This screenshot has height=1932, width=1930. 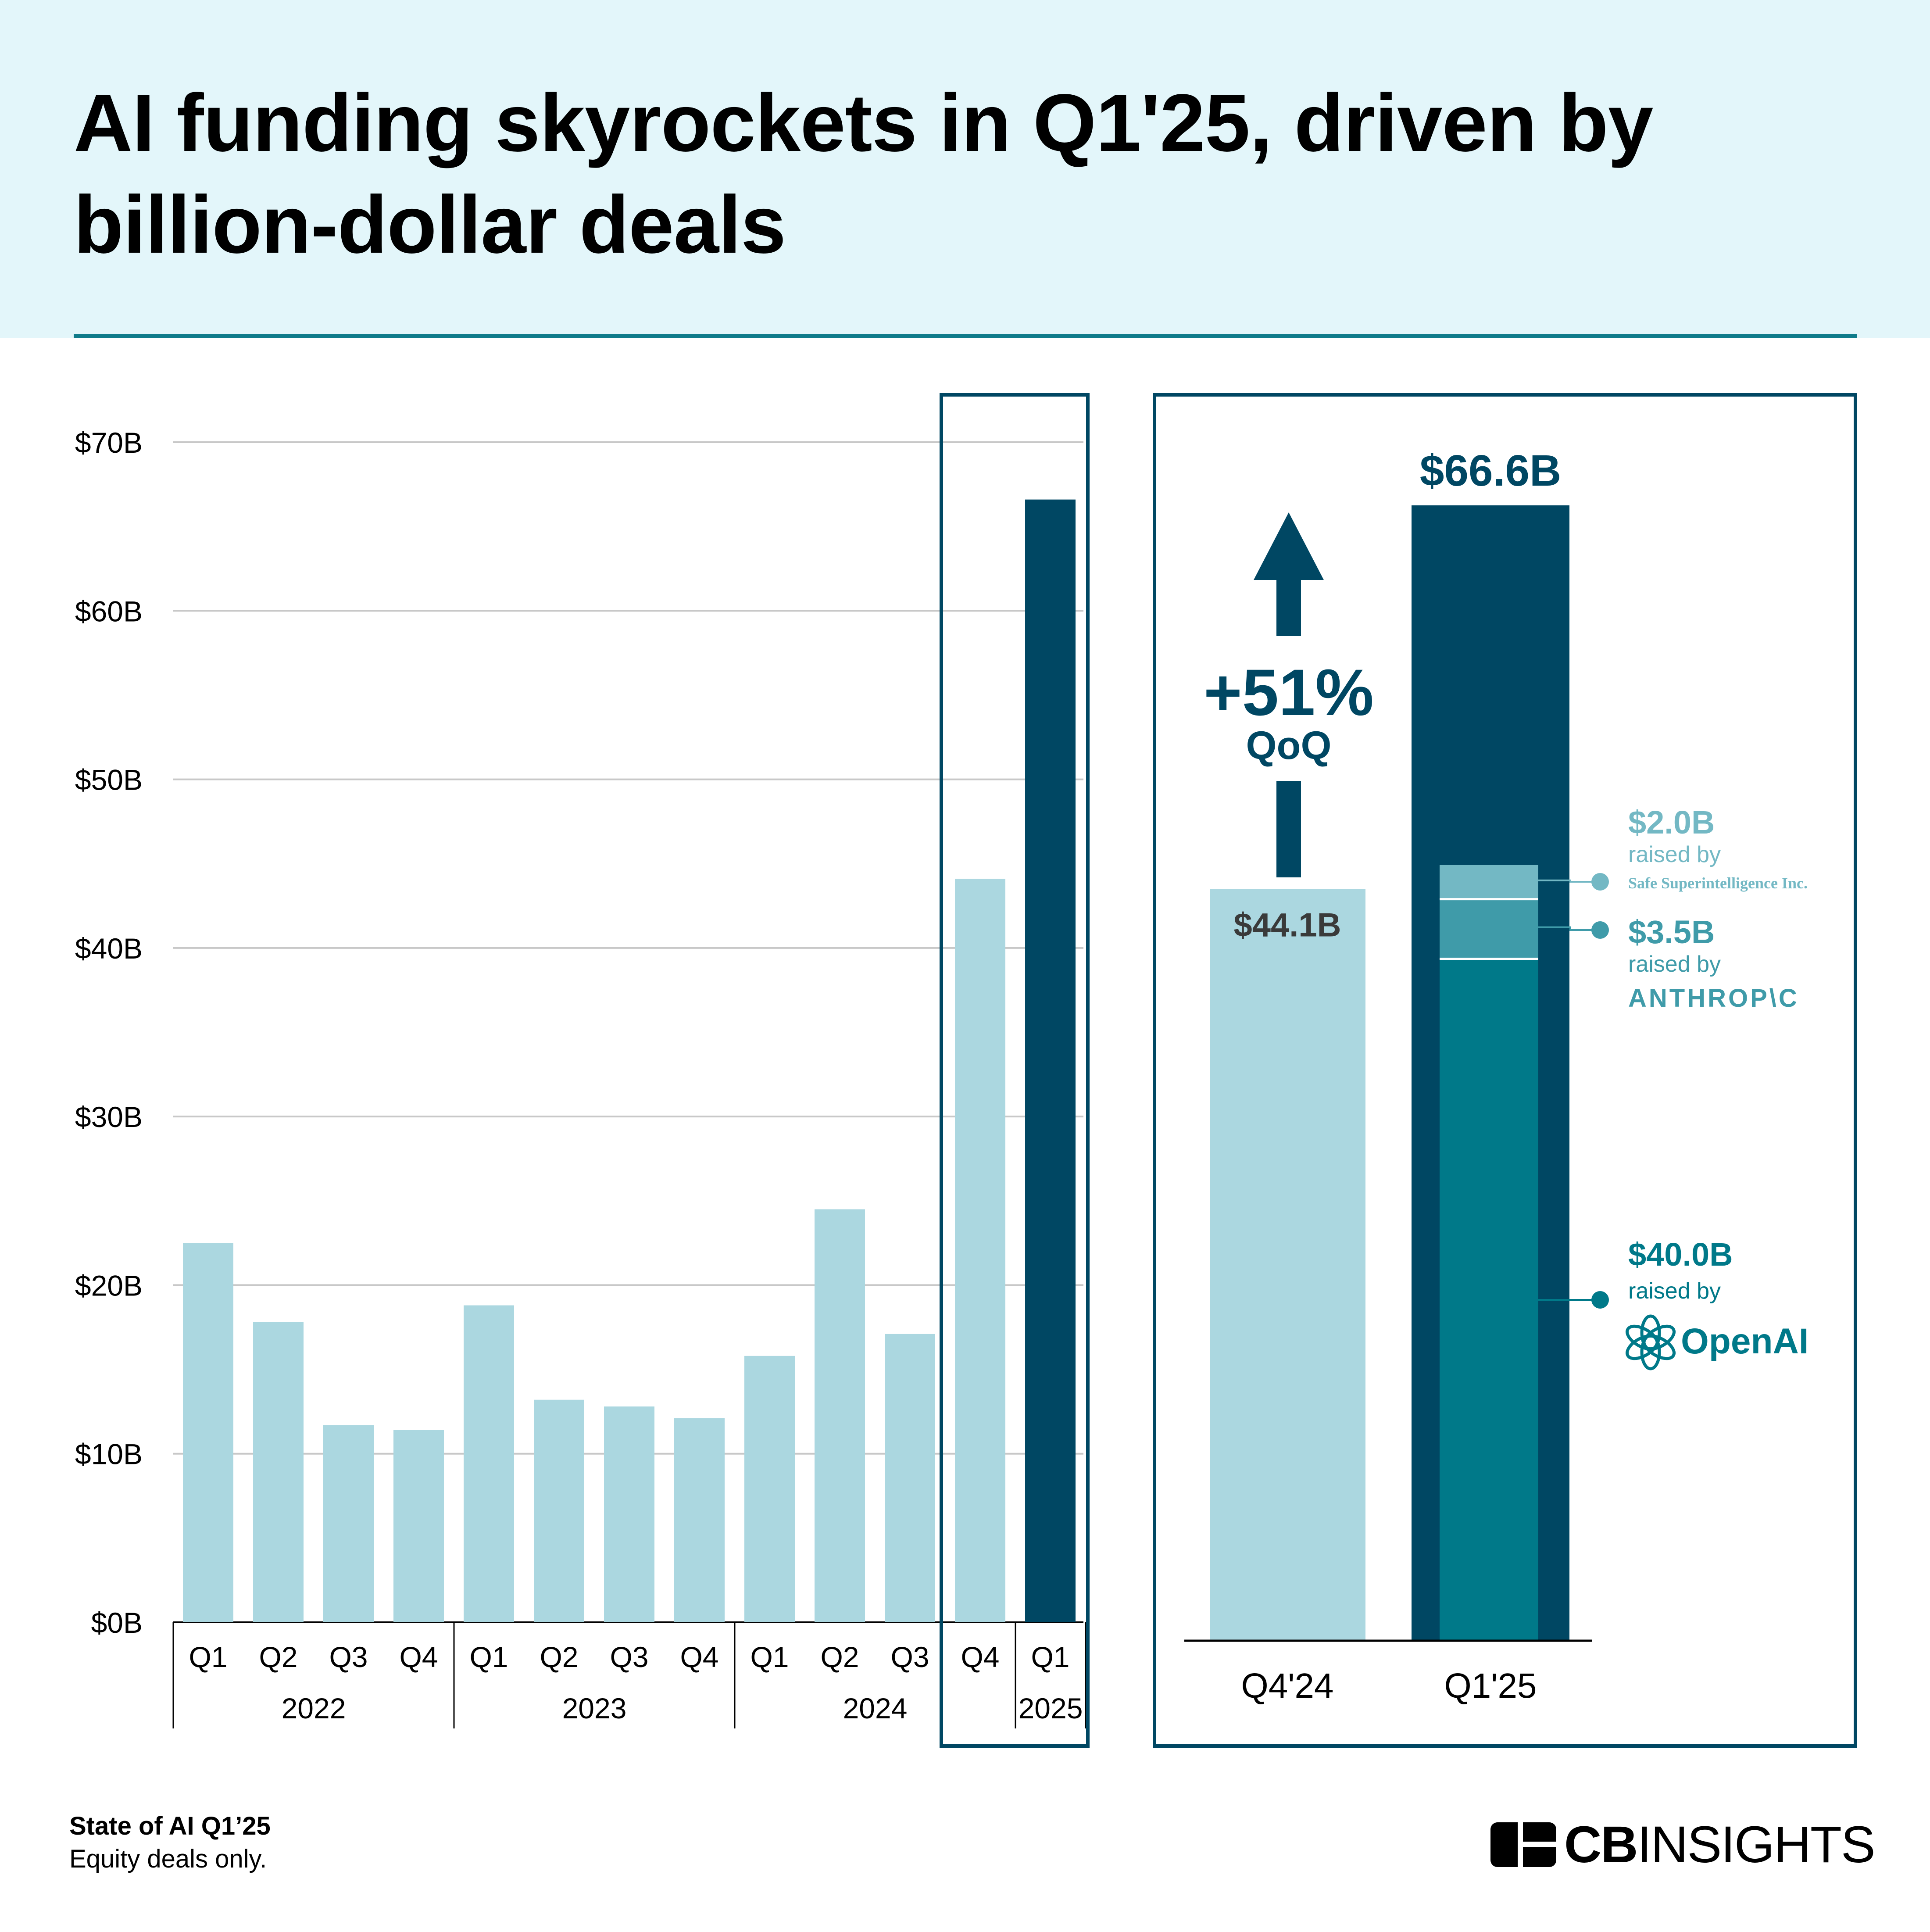 What do you see at coordinates (314, 1708) in the screenshot?
I see `year-label: 2022` at bounding box center [314, 1708].